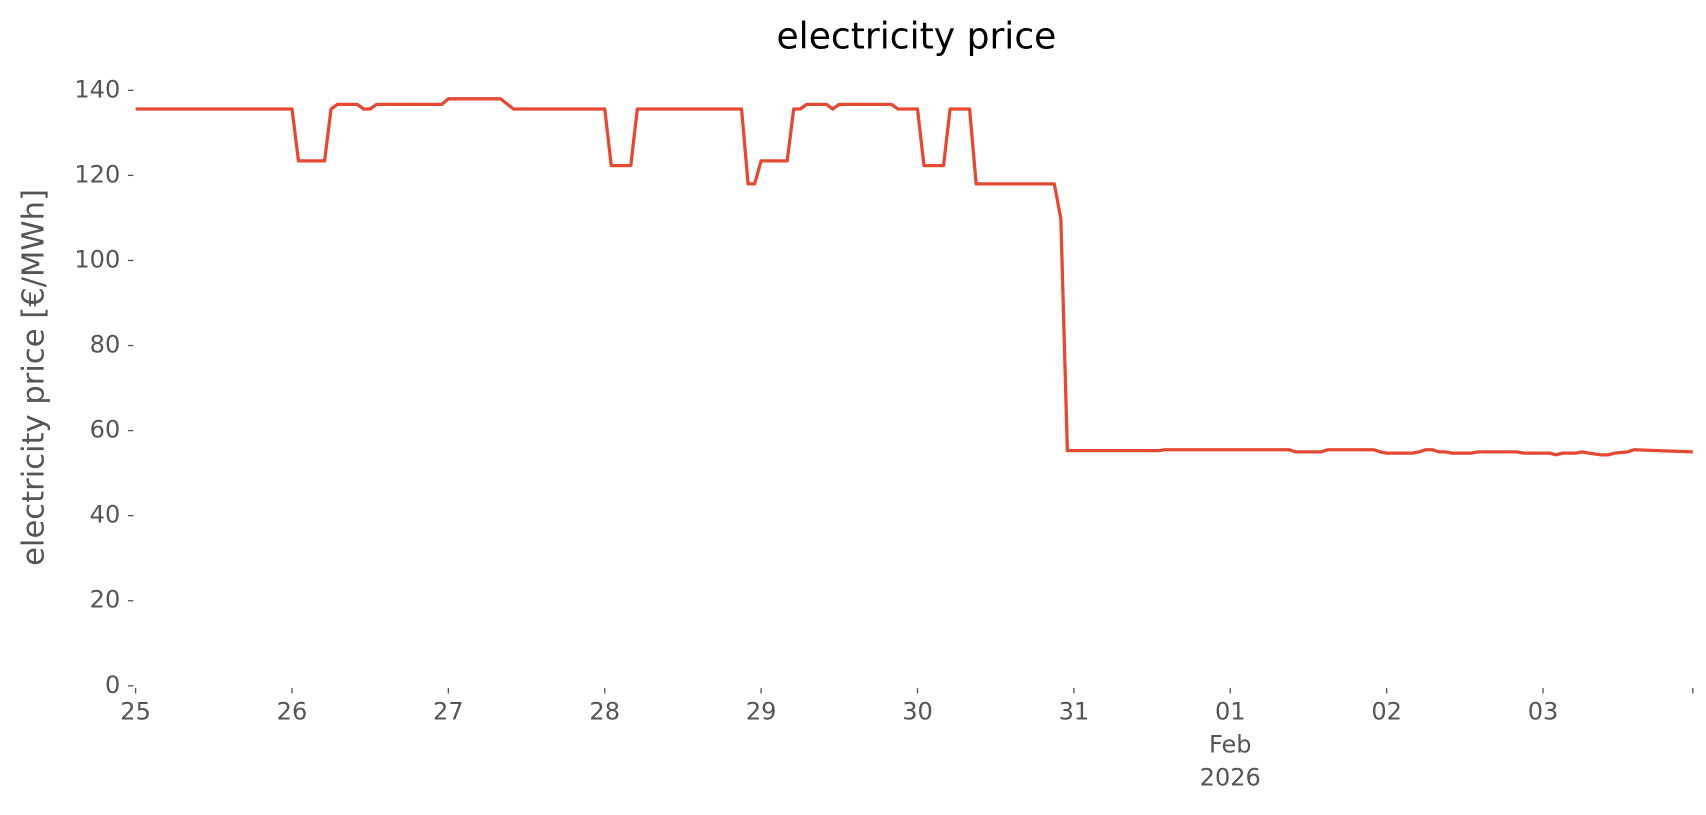  What do you see at coordinates (97, 174) in the screenshot?
I see `y-tick-label: 120` at bounding box center [97, 174].